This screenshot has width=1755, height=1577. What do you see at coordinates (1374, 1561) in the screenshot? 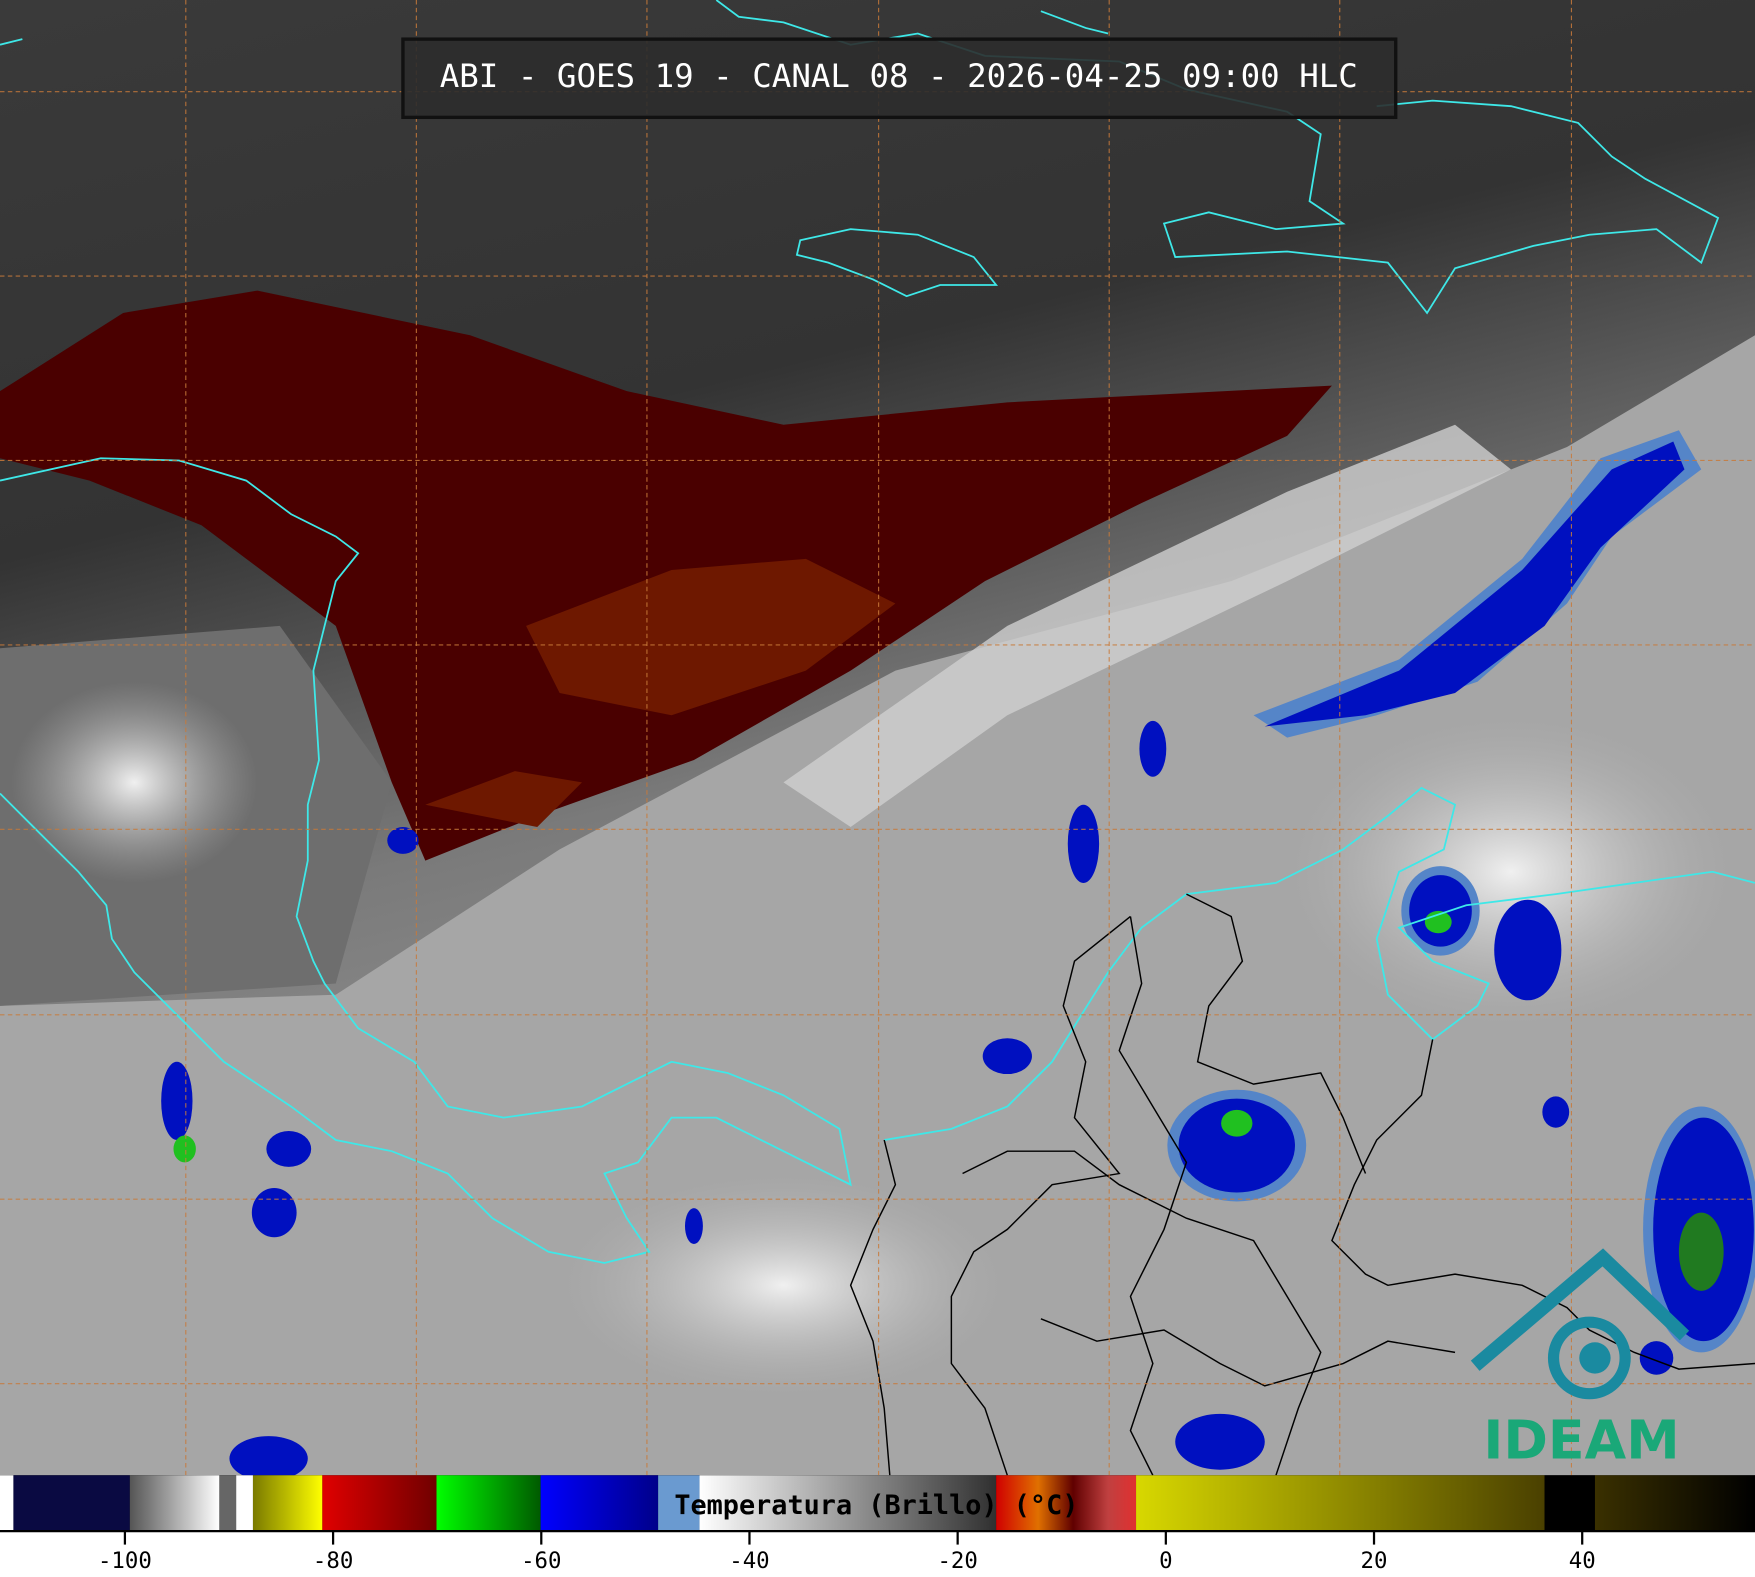
I see `colorbar-tick-label: 20` at bounding box center [1374, 1561].